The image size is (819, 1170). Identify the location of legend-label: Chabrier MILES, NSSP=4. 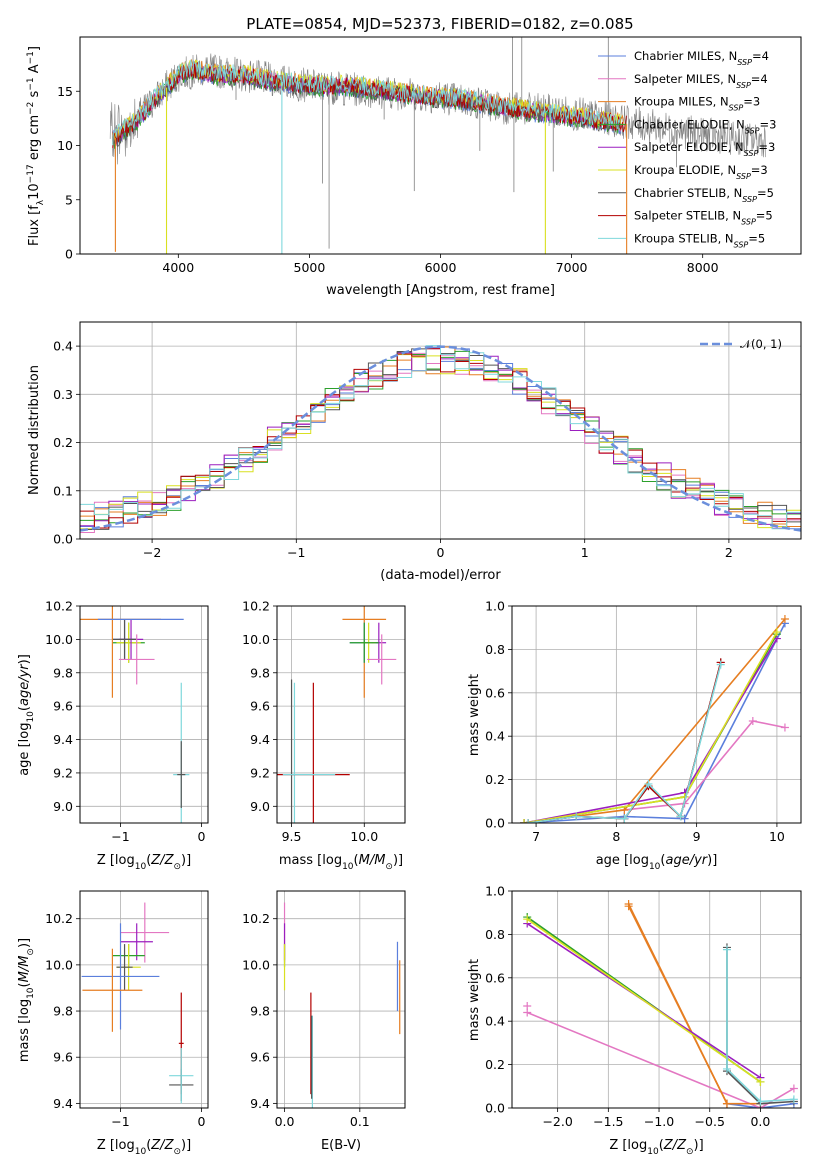
(701, 58).